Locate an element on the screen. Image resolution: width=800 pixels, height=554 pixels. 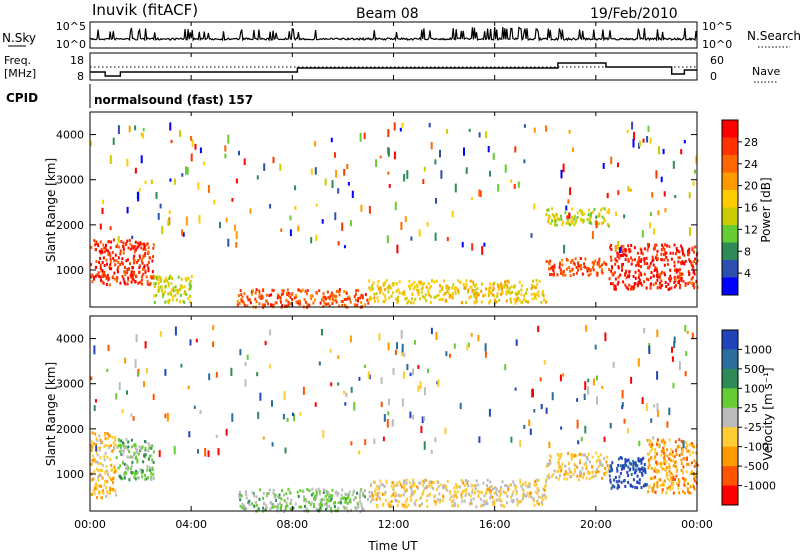
freq-tick-18: 18 is located at coordinates (77, 60).